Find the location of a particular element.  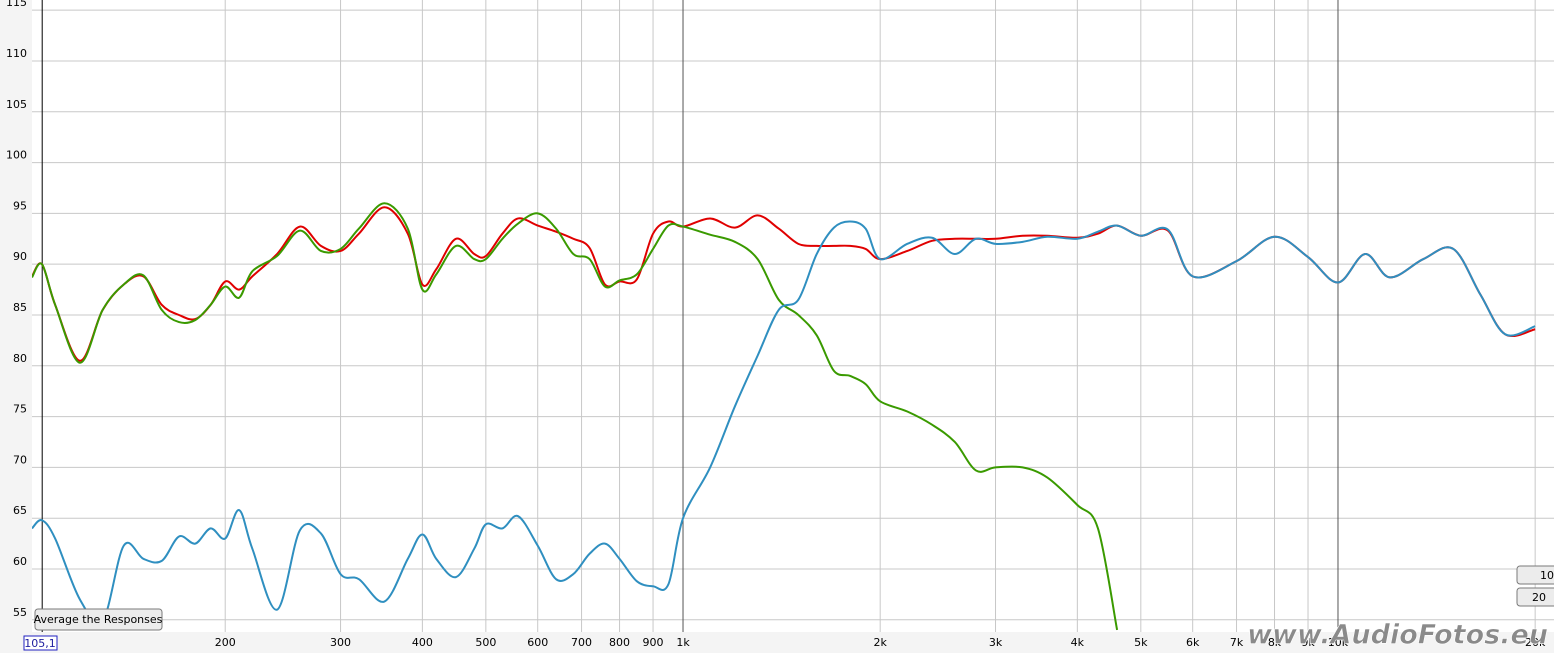

x-tick-label: 2k is located at coordinates (880, 642).